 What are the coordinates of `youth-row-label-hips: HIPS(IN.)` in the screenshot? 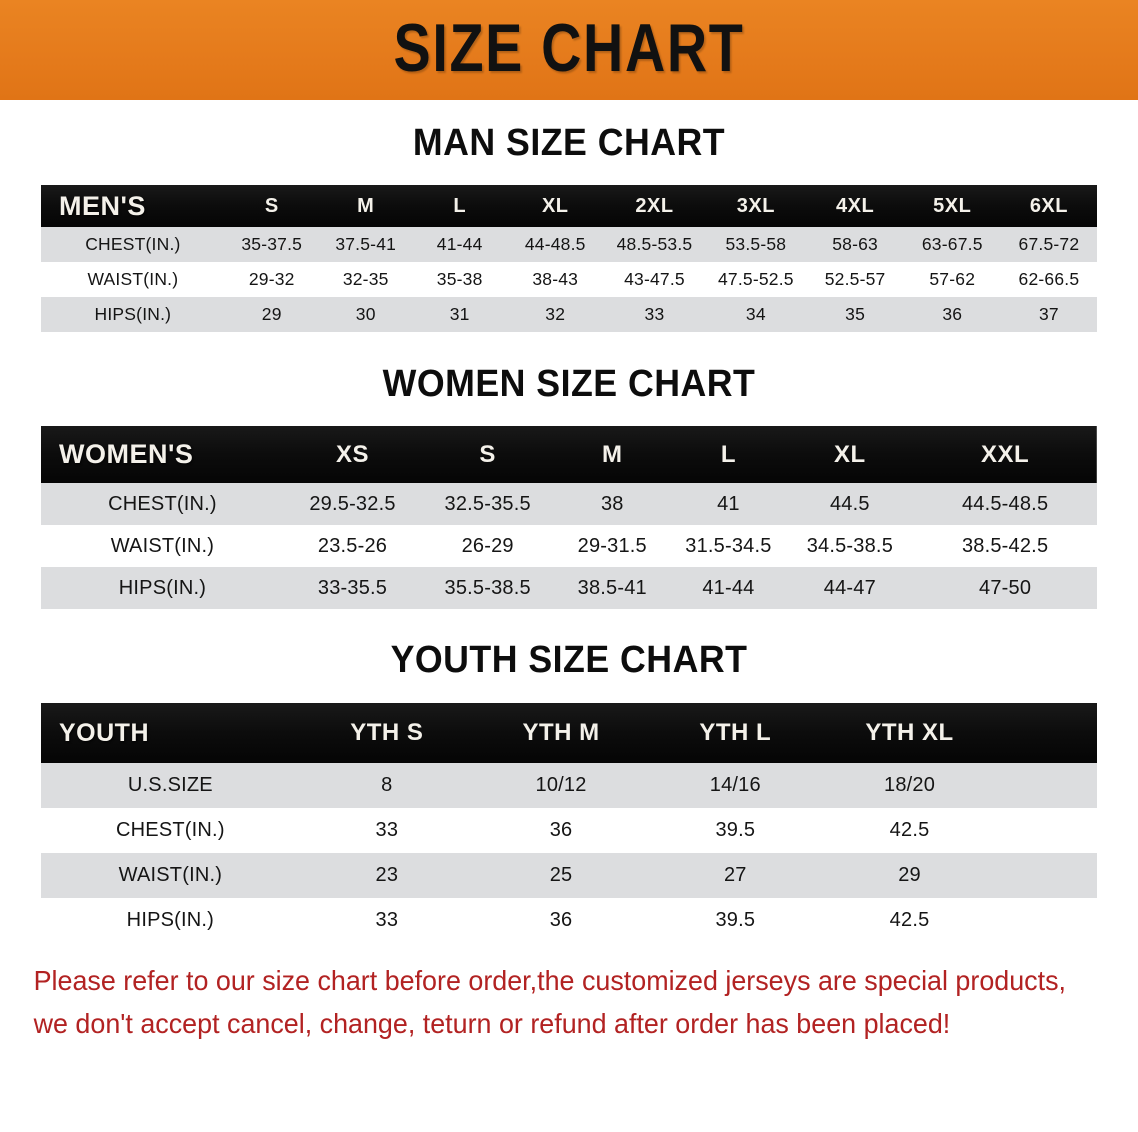 It's located at (170, 920).